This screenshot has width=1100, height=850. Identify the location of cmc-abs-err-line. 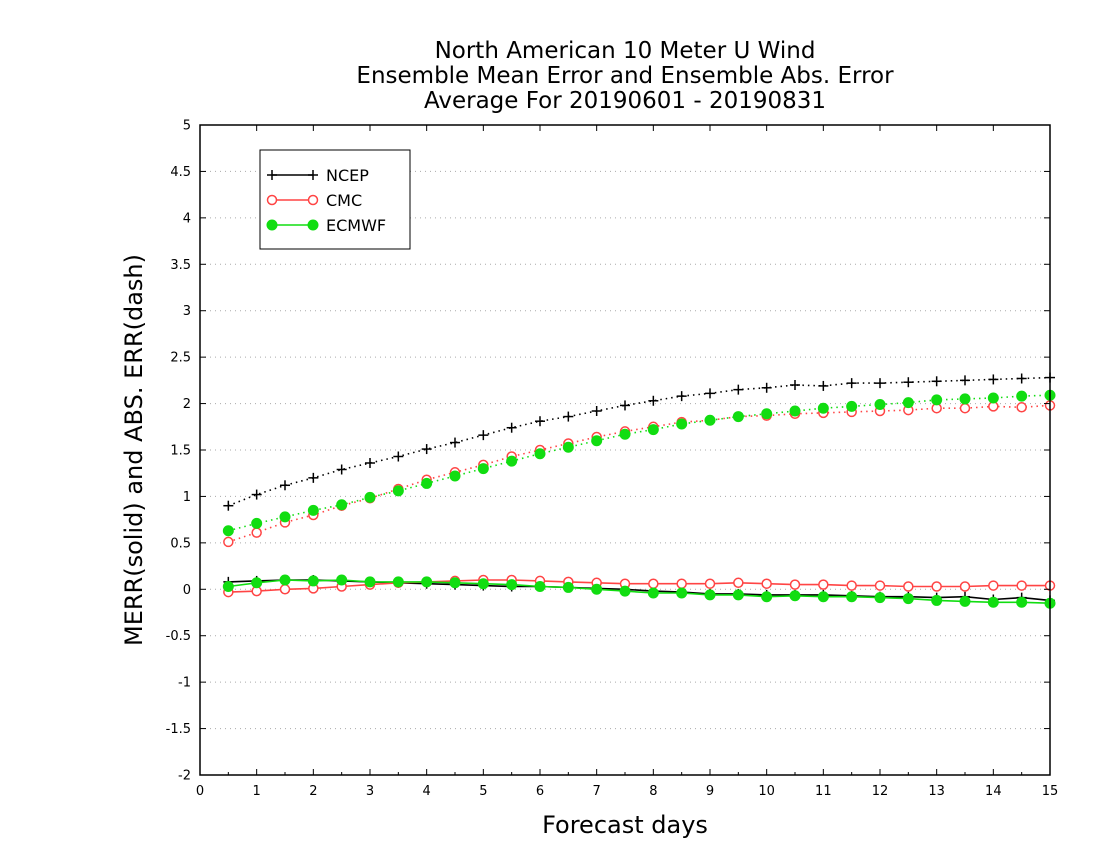
(639, 473).